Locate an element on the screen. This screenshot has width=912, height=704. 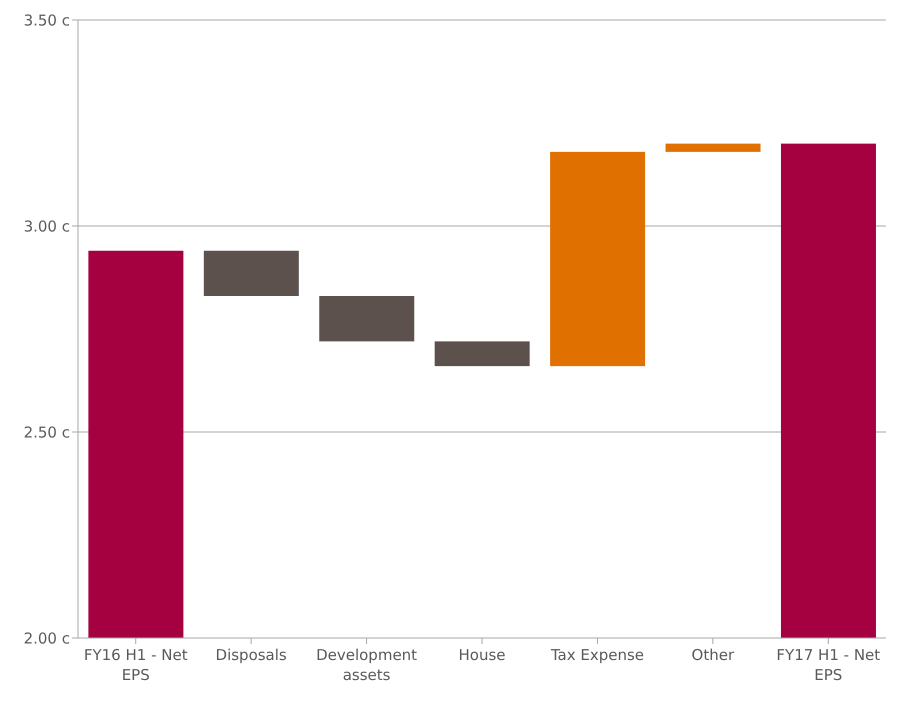
x-tick-label: FY16 H1 - Net EPS is located at coordinates (136, 665).